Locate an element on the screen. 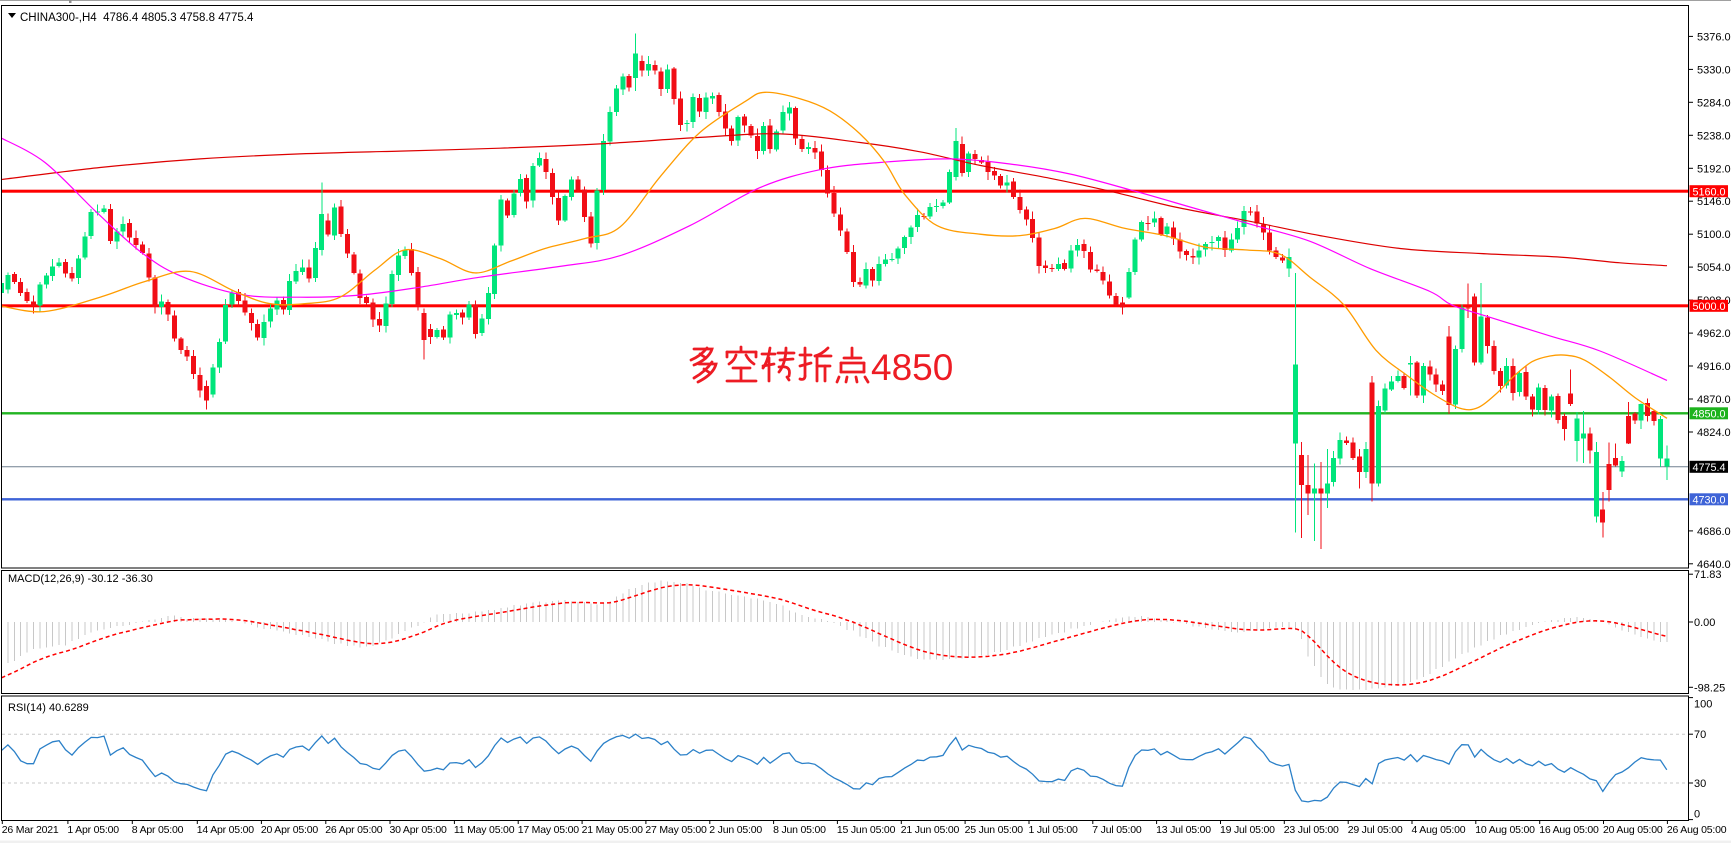 This screenshot has width=1731, height=843. svg-text: 70 is located at coordinates (1700, 735).